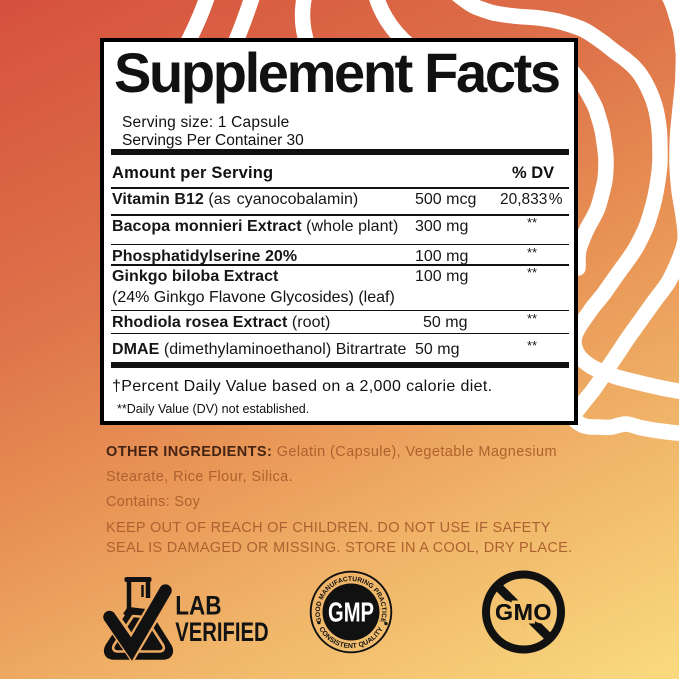  Describe the element at coordinates (221, 632) in the screenshot. I see `svg-text: VERIFIED` at that location.